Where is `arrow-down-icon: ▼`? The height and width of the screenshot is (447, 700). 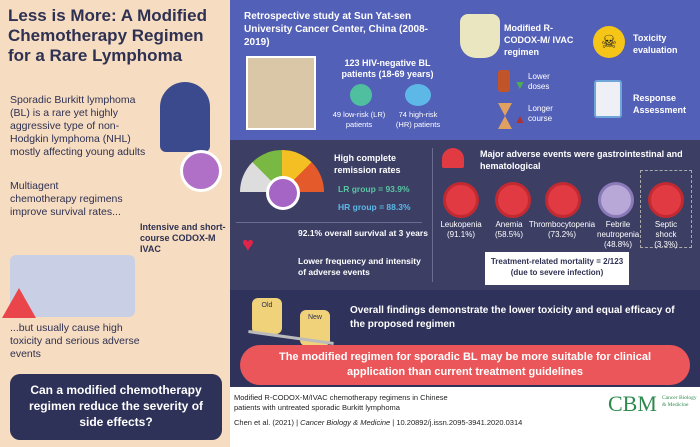 arrow-down-icon: ▼ is located at coordinates (520, 85).